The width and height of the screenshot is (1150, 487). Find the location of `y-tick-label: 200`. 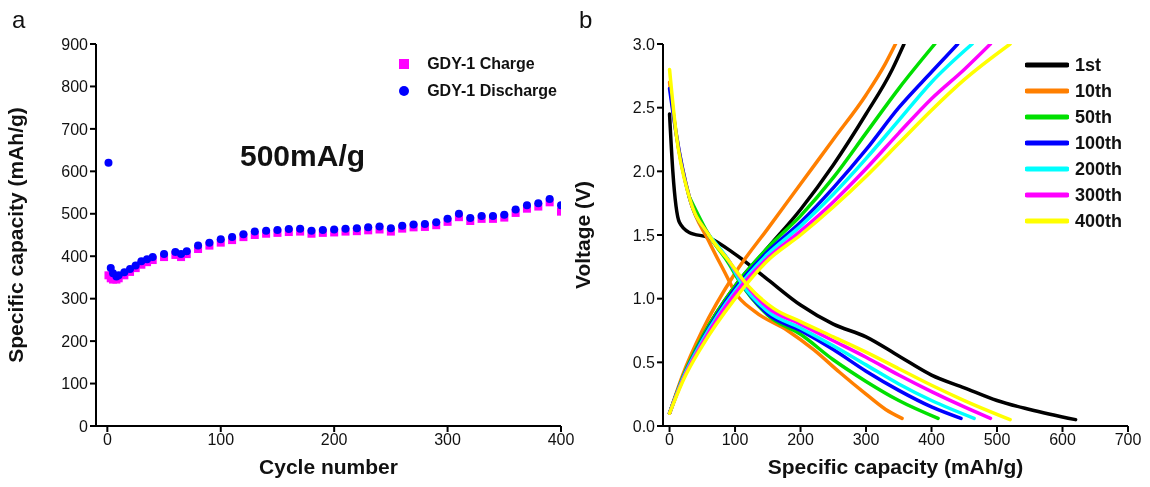

y-tick-label: 200 is located at coordinates (75, 341).